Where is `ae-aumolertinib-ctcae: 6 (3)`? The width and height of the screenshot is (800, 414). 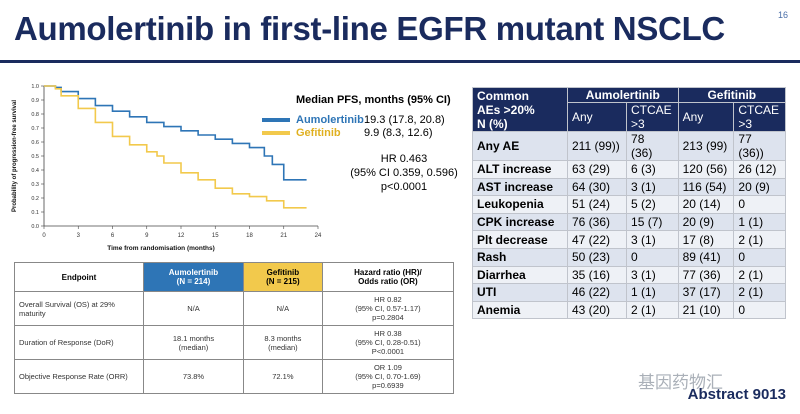
ae-aumolertinib-ctcae: 6 (3) is located at coordinates (652, 169).